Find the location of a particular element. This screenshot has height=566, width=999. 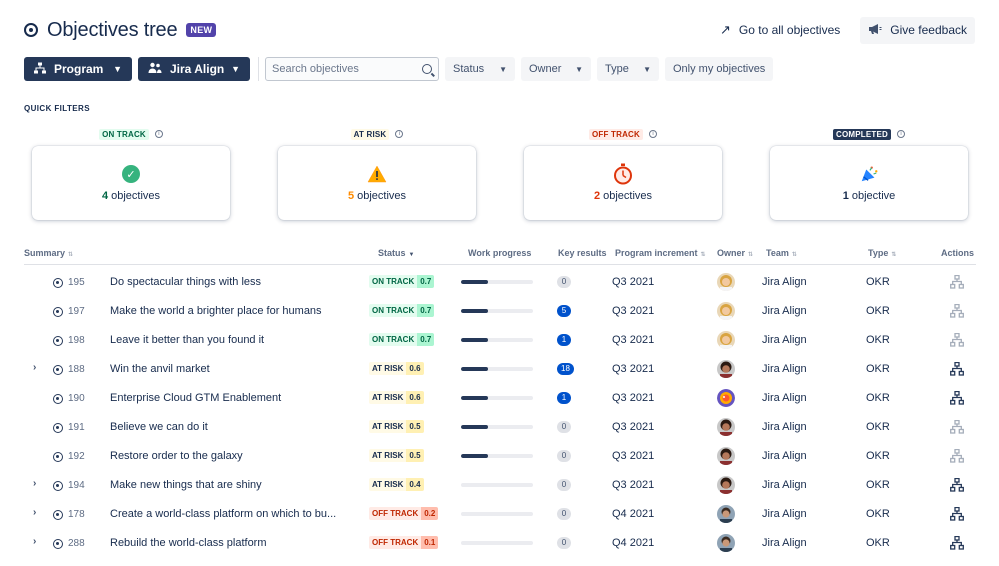

status-score: 0.5 is located at coordinates (415, 426).